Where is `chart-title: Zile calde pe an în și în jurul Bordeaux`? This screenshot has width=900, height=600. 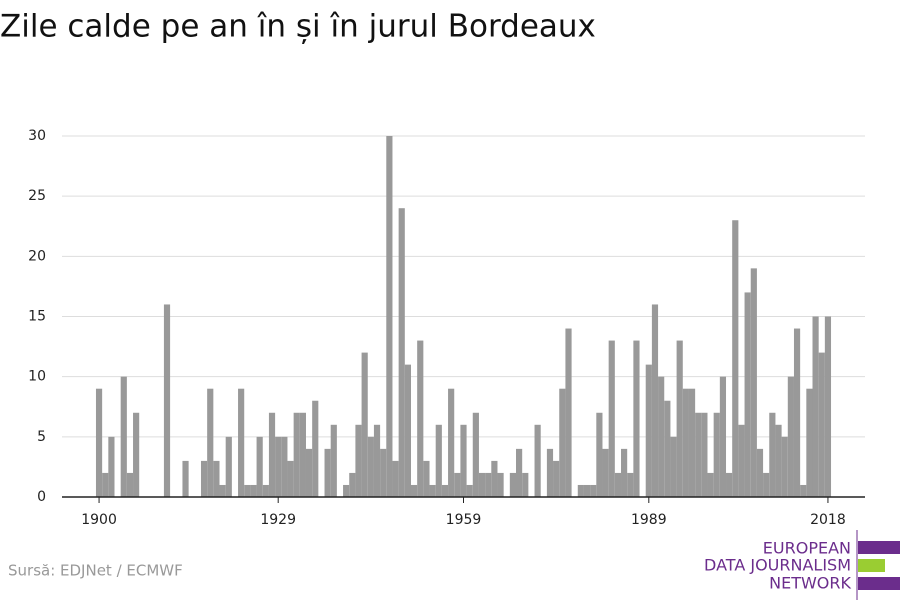 chart-title: Zile calde pe an în și în jurul Bordeaux is located at coordinates (298, 27).